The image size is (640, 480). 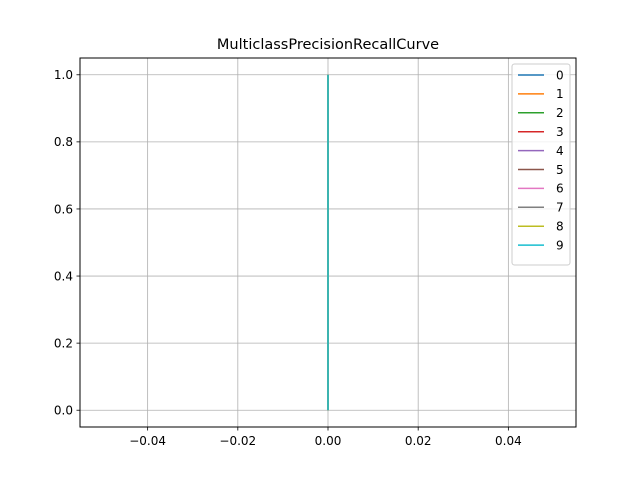 What do you see at coordinates (560, 113) in the screenshot?
I see `legend-label: 2` at bounding box center [560, 113].